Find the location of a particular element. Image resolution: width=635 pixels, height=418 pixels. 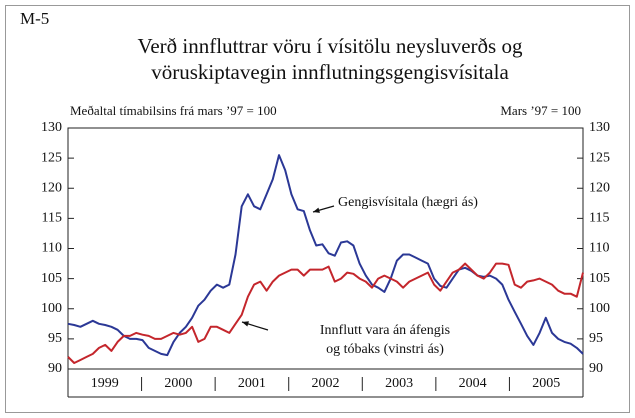

y-tick-label: 105 is located at coordinates (51, 278).